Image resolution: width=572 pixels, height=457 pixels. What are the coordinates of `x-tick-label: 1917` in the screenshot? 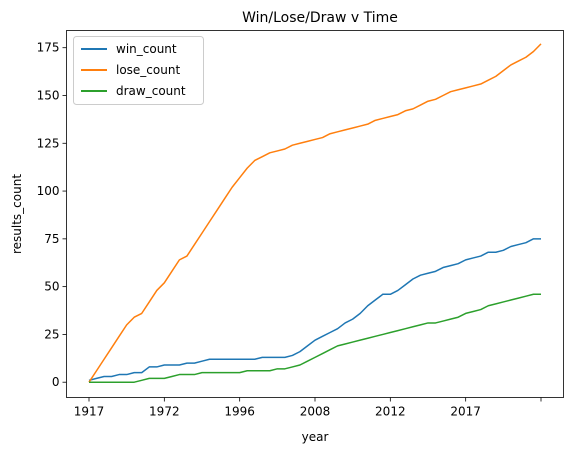 It's located at (89, 412).